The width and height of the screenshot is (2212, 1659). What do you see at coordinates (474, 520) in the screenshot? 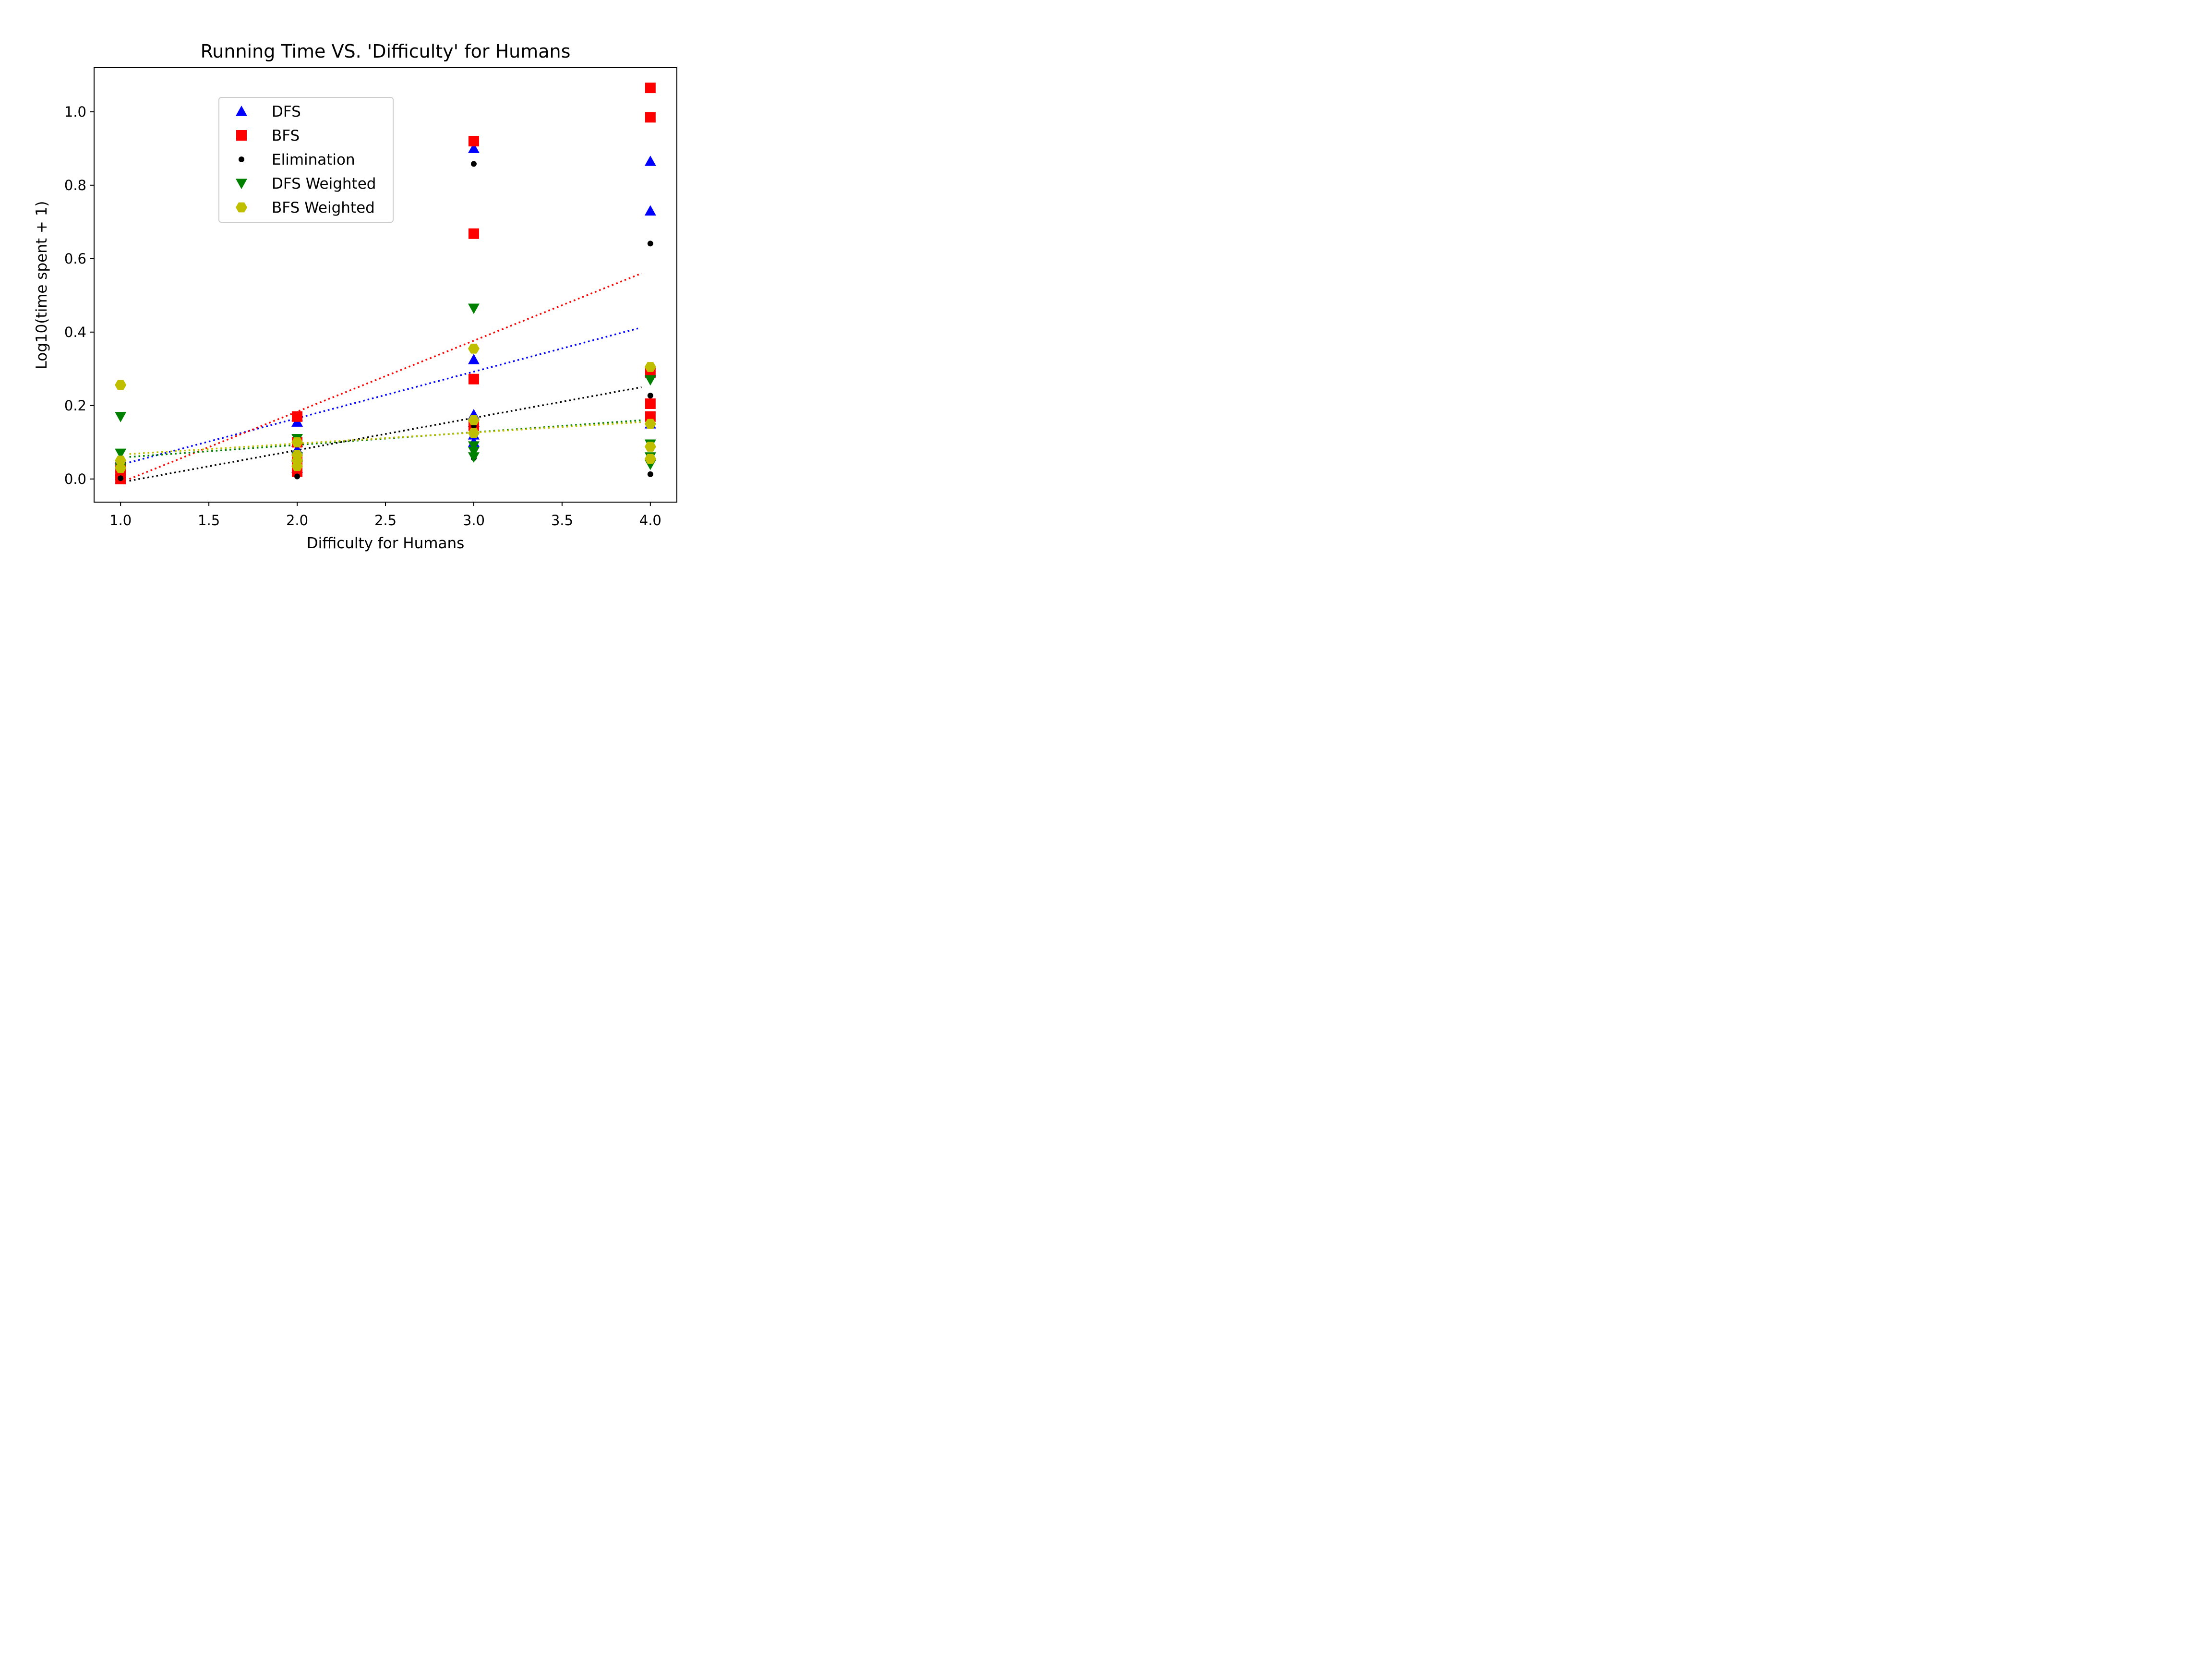
I see `x-tick-label: 3.0` at bounding box center [474, 520].